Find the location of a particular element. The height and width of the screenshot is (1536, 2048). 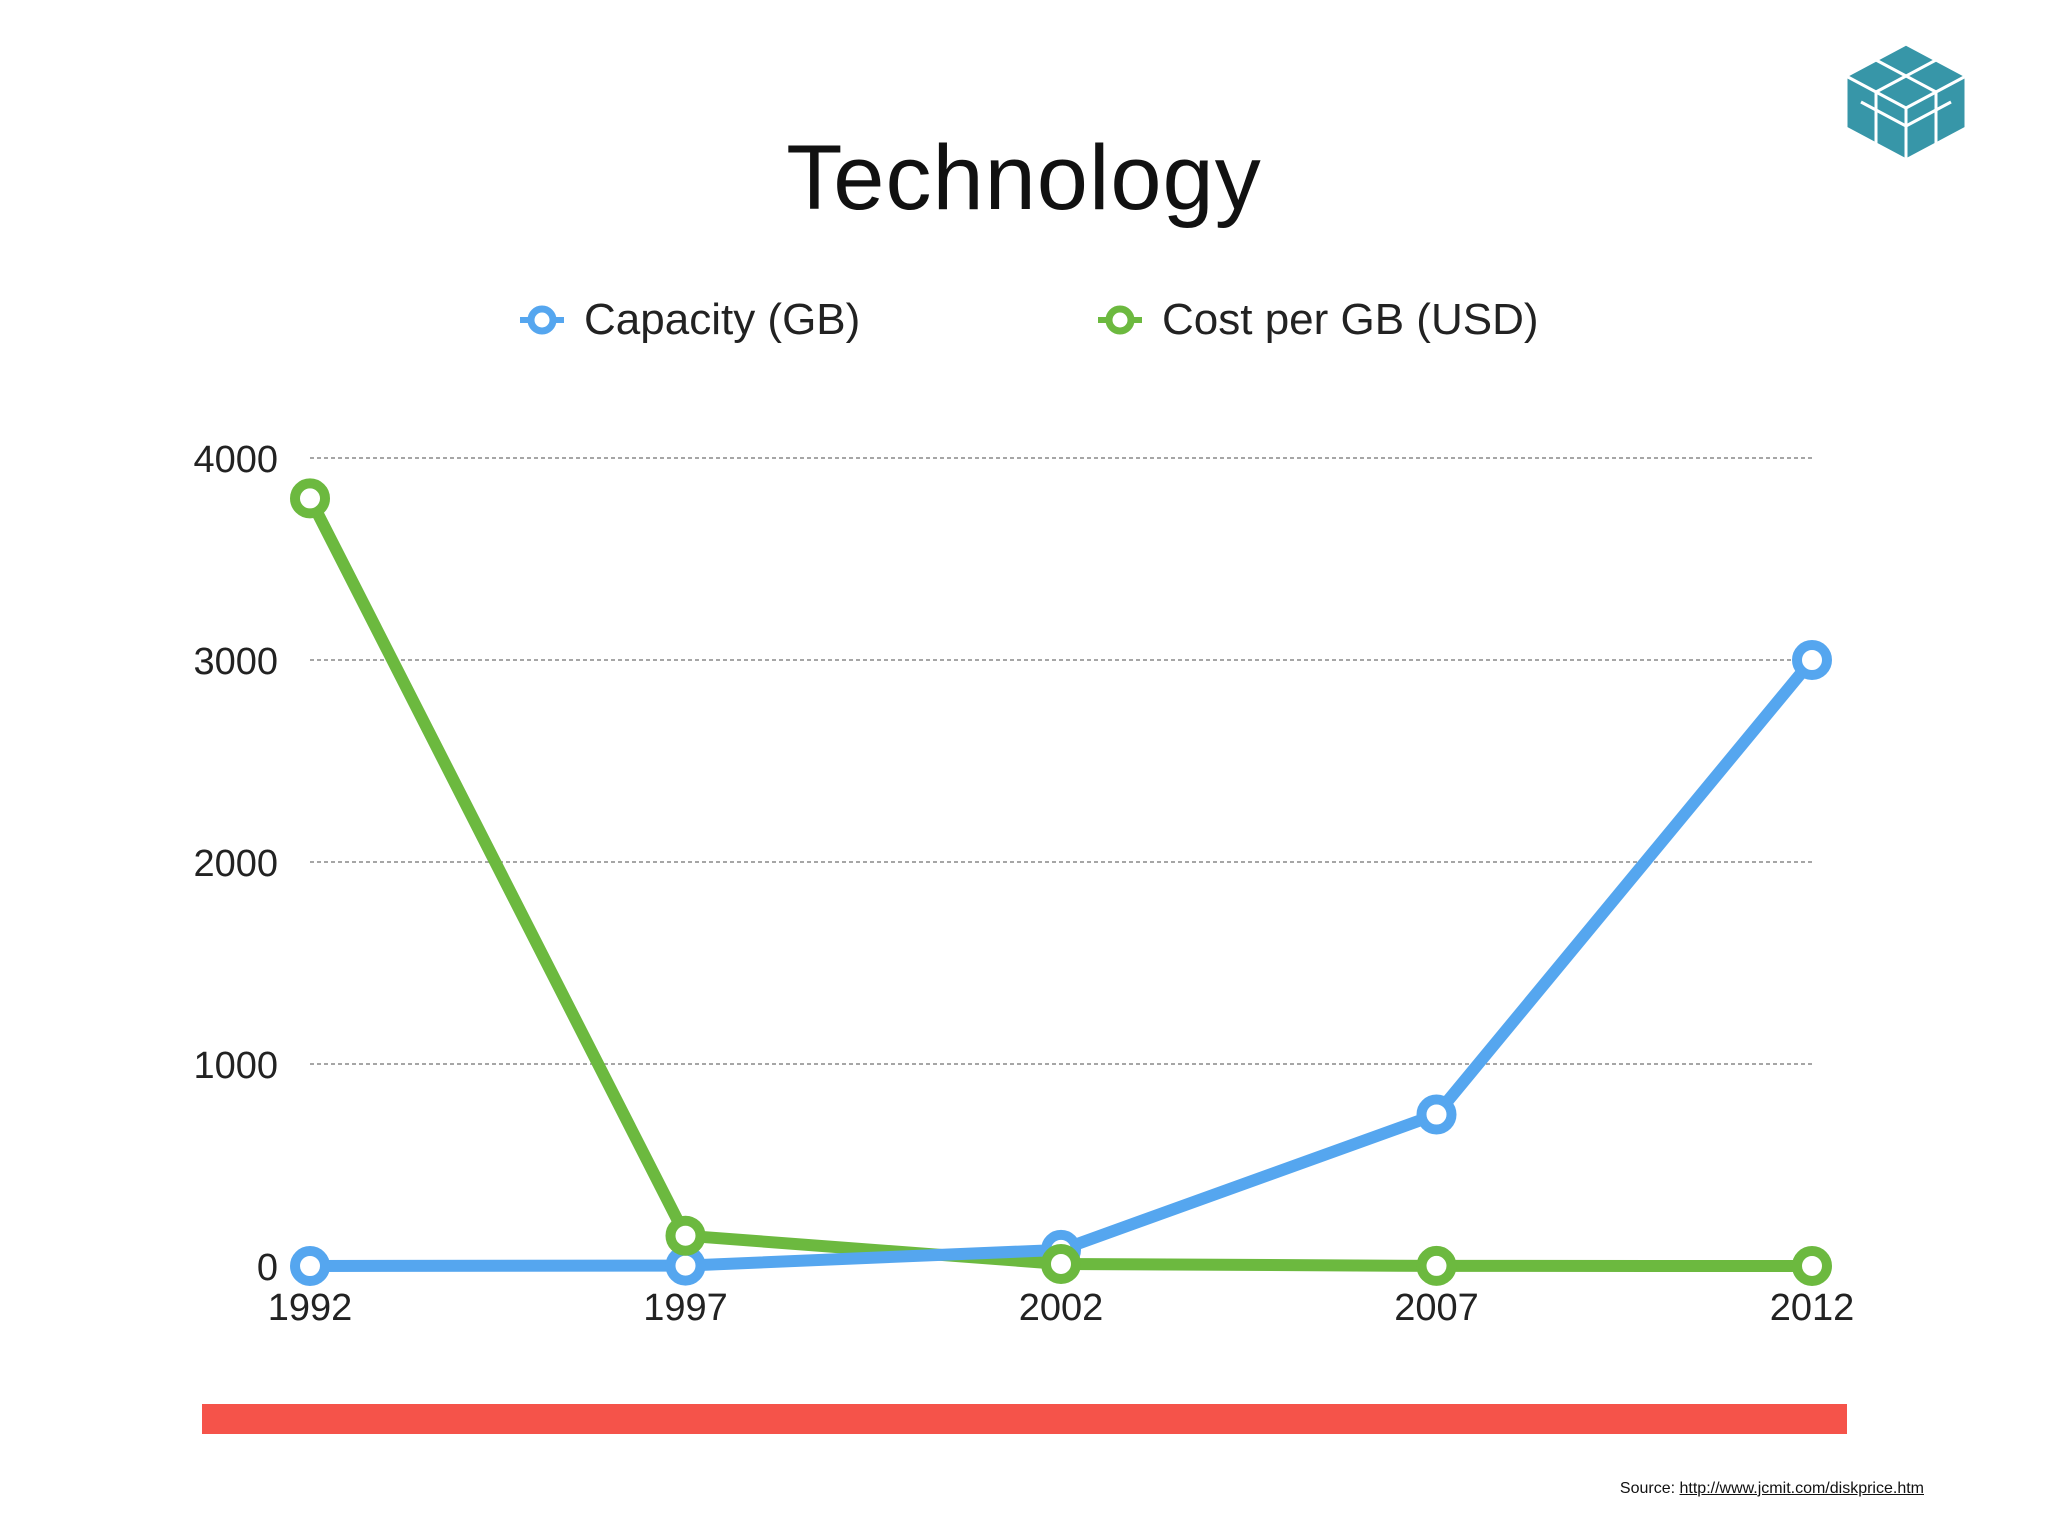

source-label: Source: is located at coordinates (1647, 1488).